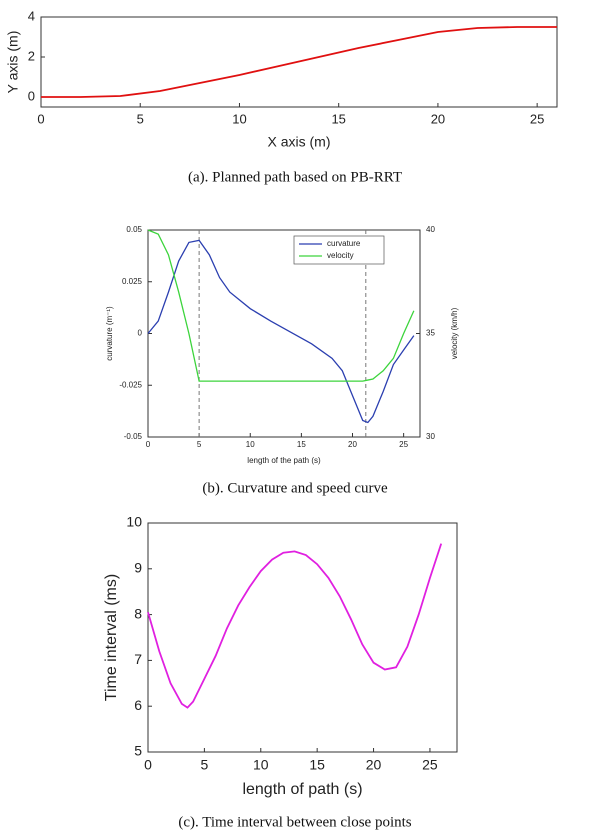  Describe the element at coordinates (295, 177) in the screenshot. I see `caption: (a). Planned path based on PB-RRT` at that location.